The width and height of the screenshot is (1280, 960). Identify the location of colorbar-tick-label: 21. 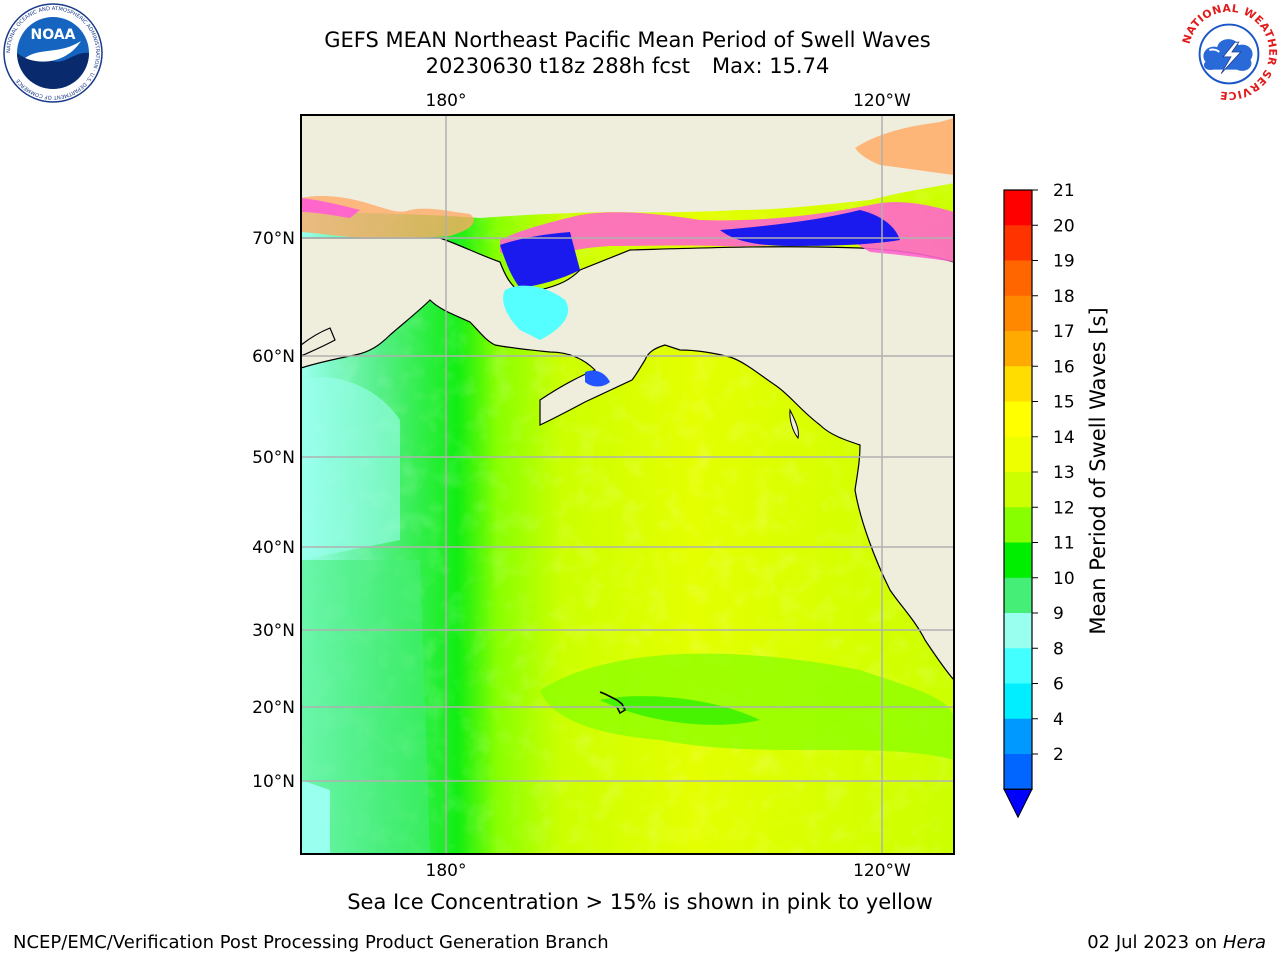
(1064, 191).